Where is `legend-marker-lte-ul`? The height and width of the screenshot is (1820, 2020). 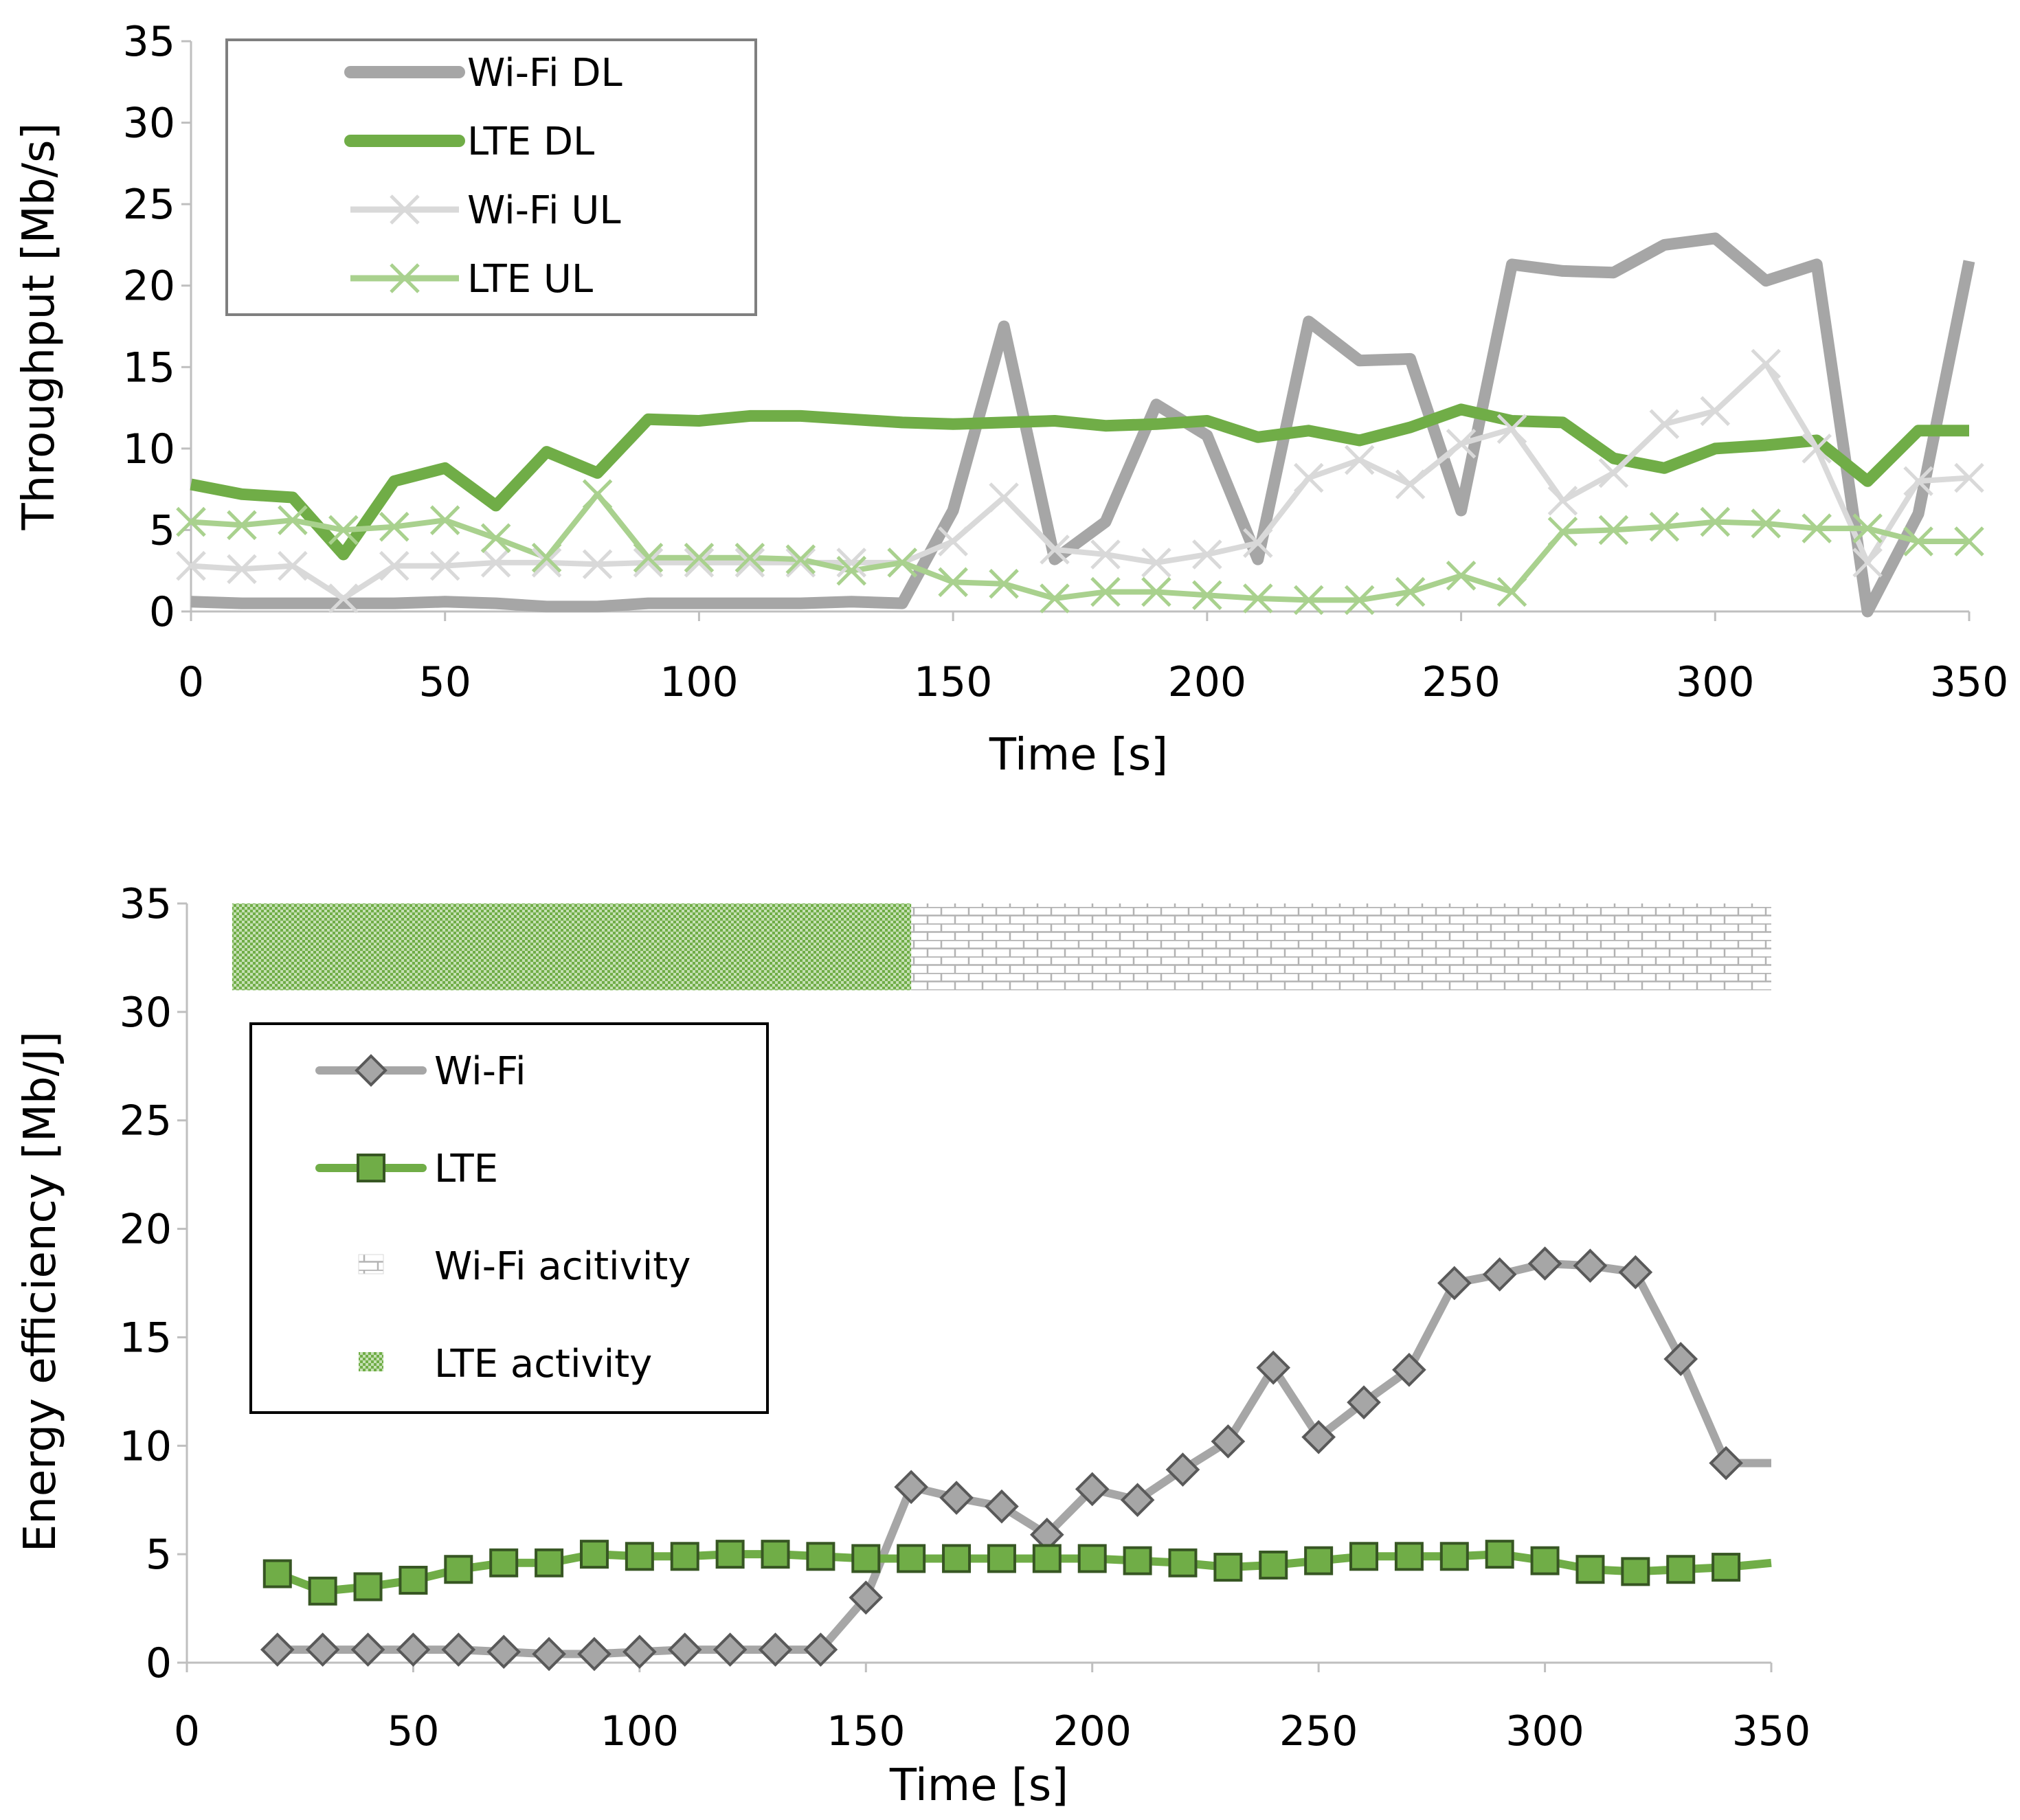 legend-marker-lte-ul is located at coordinates (405, 278).